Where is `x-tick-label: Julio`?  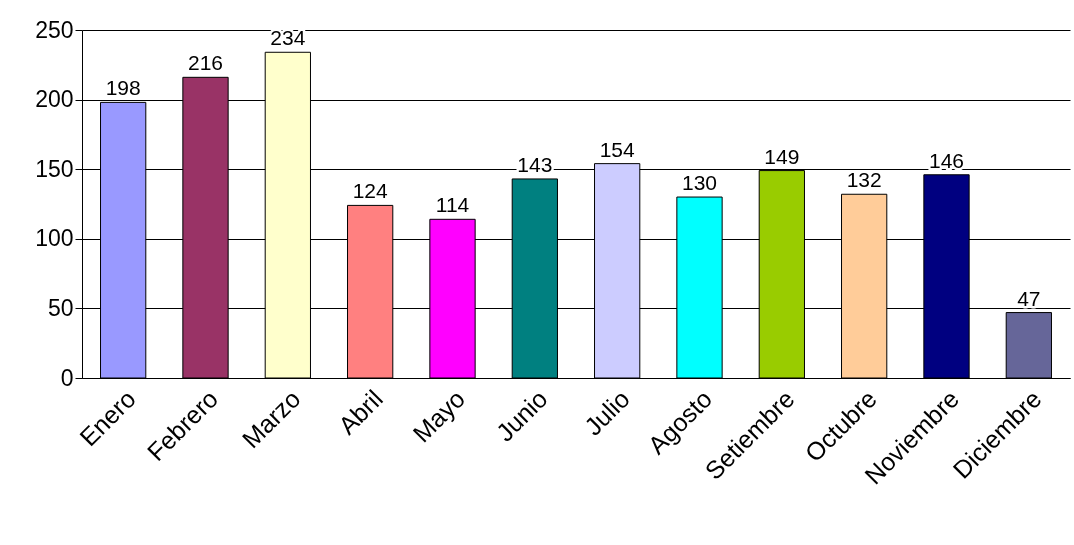
x-tick-label: Julio is located at coordinates (606, 412).